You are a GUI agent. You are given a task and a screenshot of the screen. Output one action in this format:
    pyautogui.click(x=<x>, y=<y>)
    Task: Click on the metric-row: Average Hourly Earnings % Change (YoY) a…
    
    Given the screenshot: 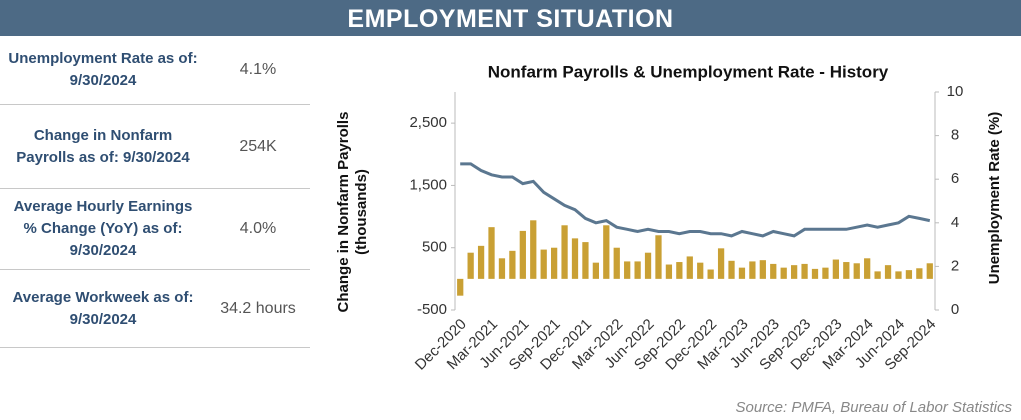 What is the action you would take?
    pyautogui.click(x=155, y=229)
    